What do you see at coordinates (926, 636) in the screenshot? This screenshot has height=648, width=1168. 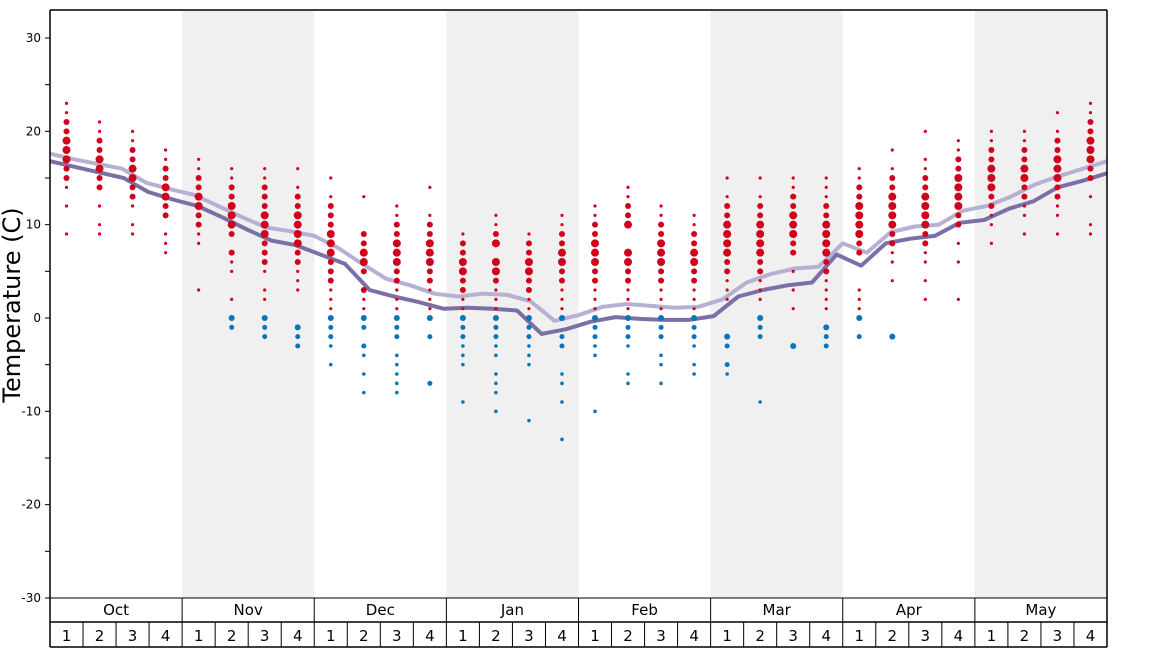 I see `week-label: 3` at bounding box center [926, 636].